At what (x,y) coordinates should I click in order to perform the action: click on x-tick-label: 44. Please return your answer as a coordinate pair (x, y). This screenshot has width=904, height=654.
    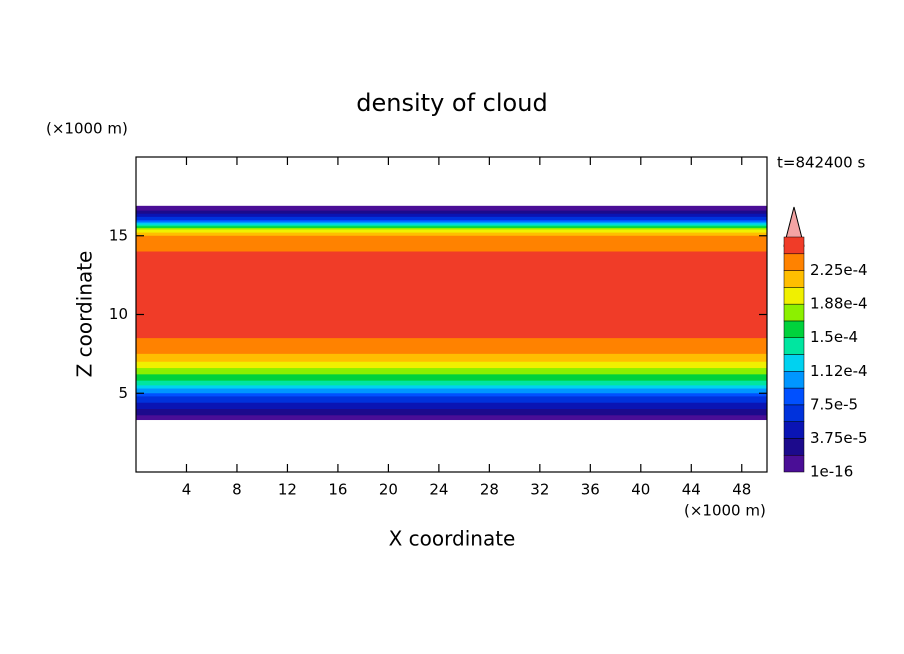
    Looking at the image, I should click on (691, 490).